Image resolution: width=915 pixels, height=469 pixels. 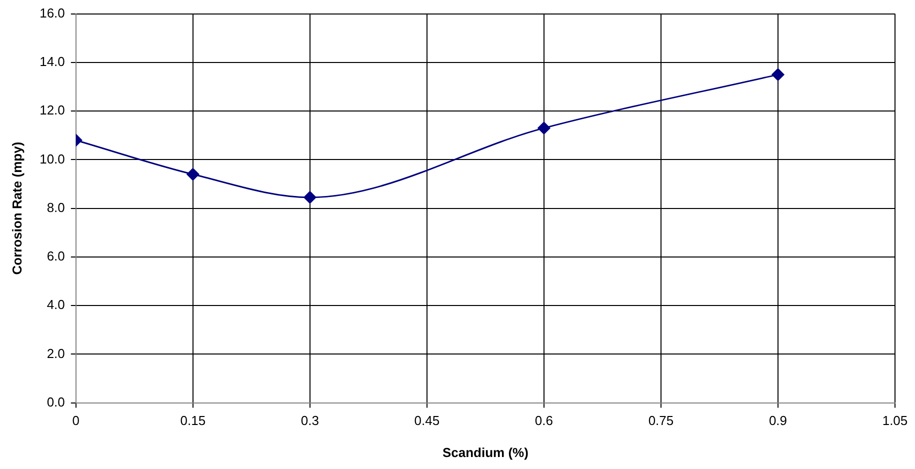 What do you see at coordinates (485, 452) in the screenshot?
I see `x-axis-title: Scandium (%)` at bounding box center [485, 452].